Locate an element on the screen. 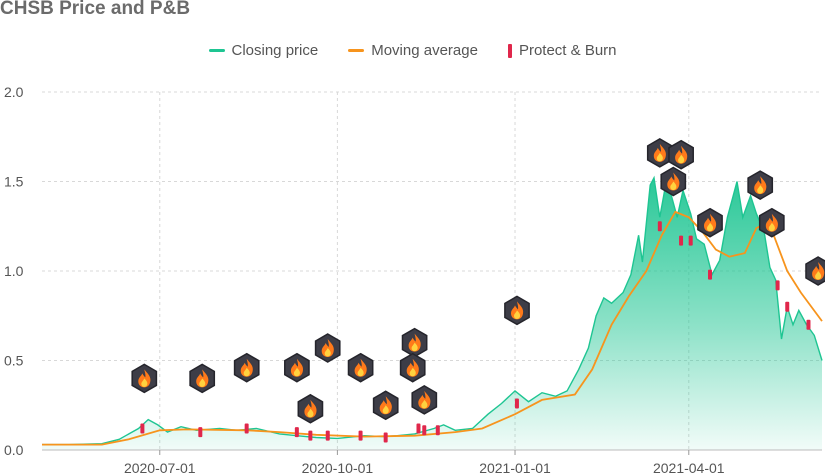  legend-item-moving-average: Moving average is located at coordinates (413, 50).